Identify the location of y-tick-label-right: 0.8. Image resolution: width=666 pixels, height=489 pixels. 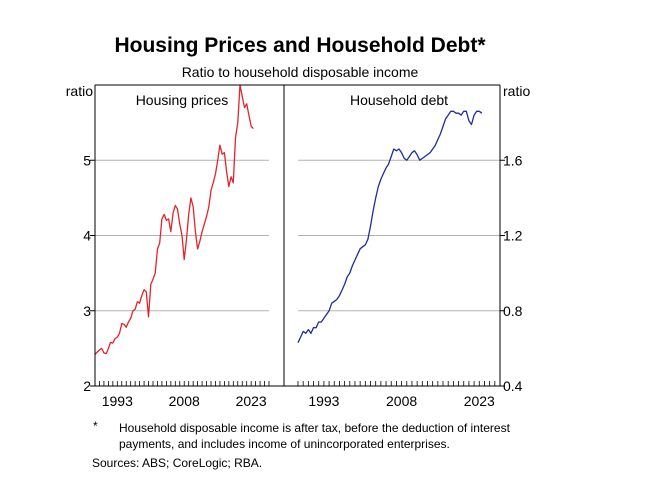
(513, 311).